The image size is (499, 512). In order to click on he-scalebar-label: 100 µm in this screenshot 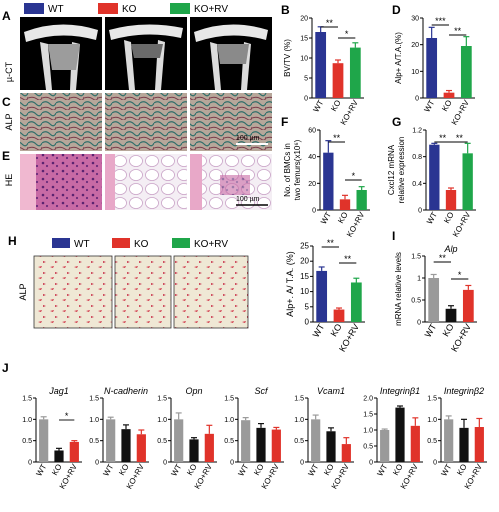, I will do `click(248, 199)`.